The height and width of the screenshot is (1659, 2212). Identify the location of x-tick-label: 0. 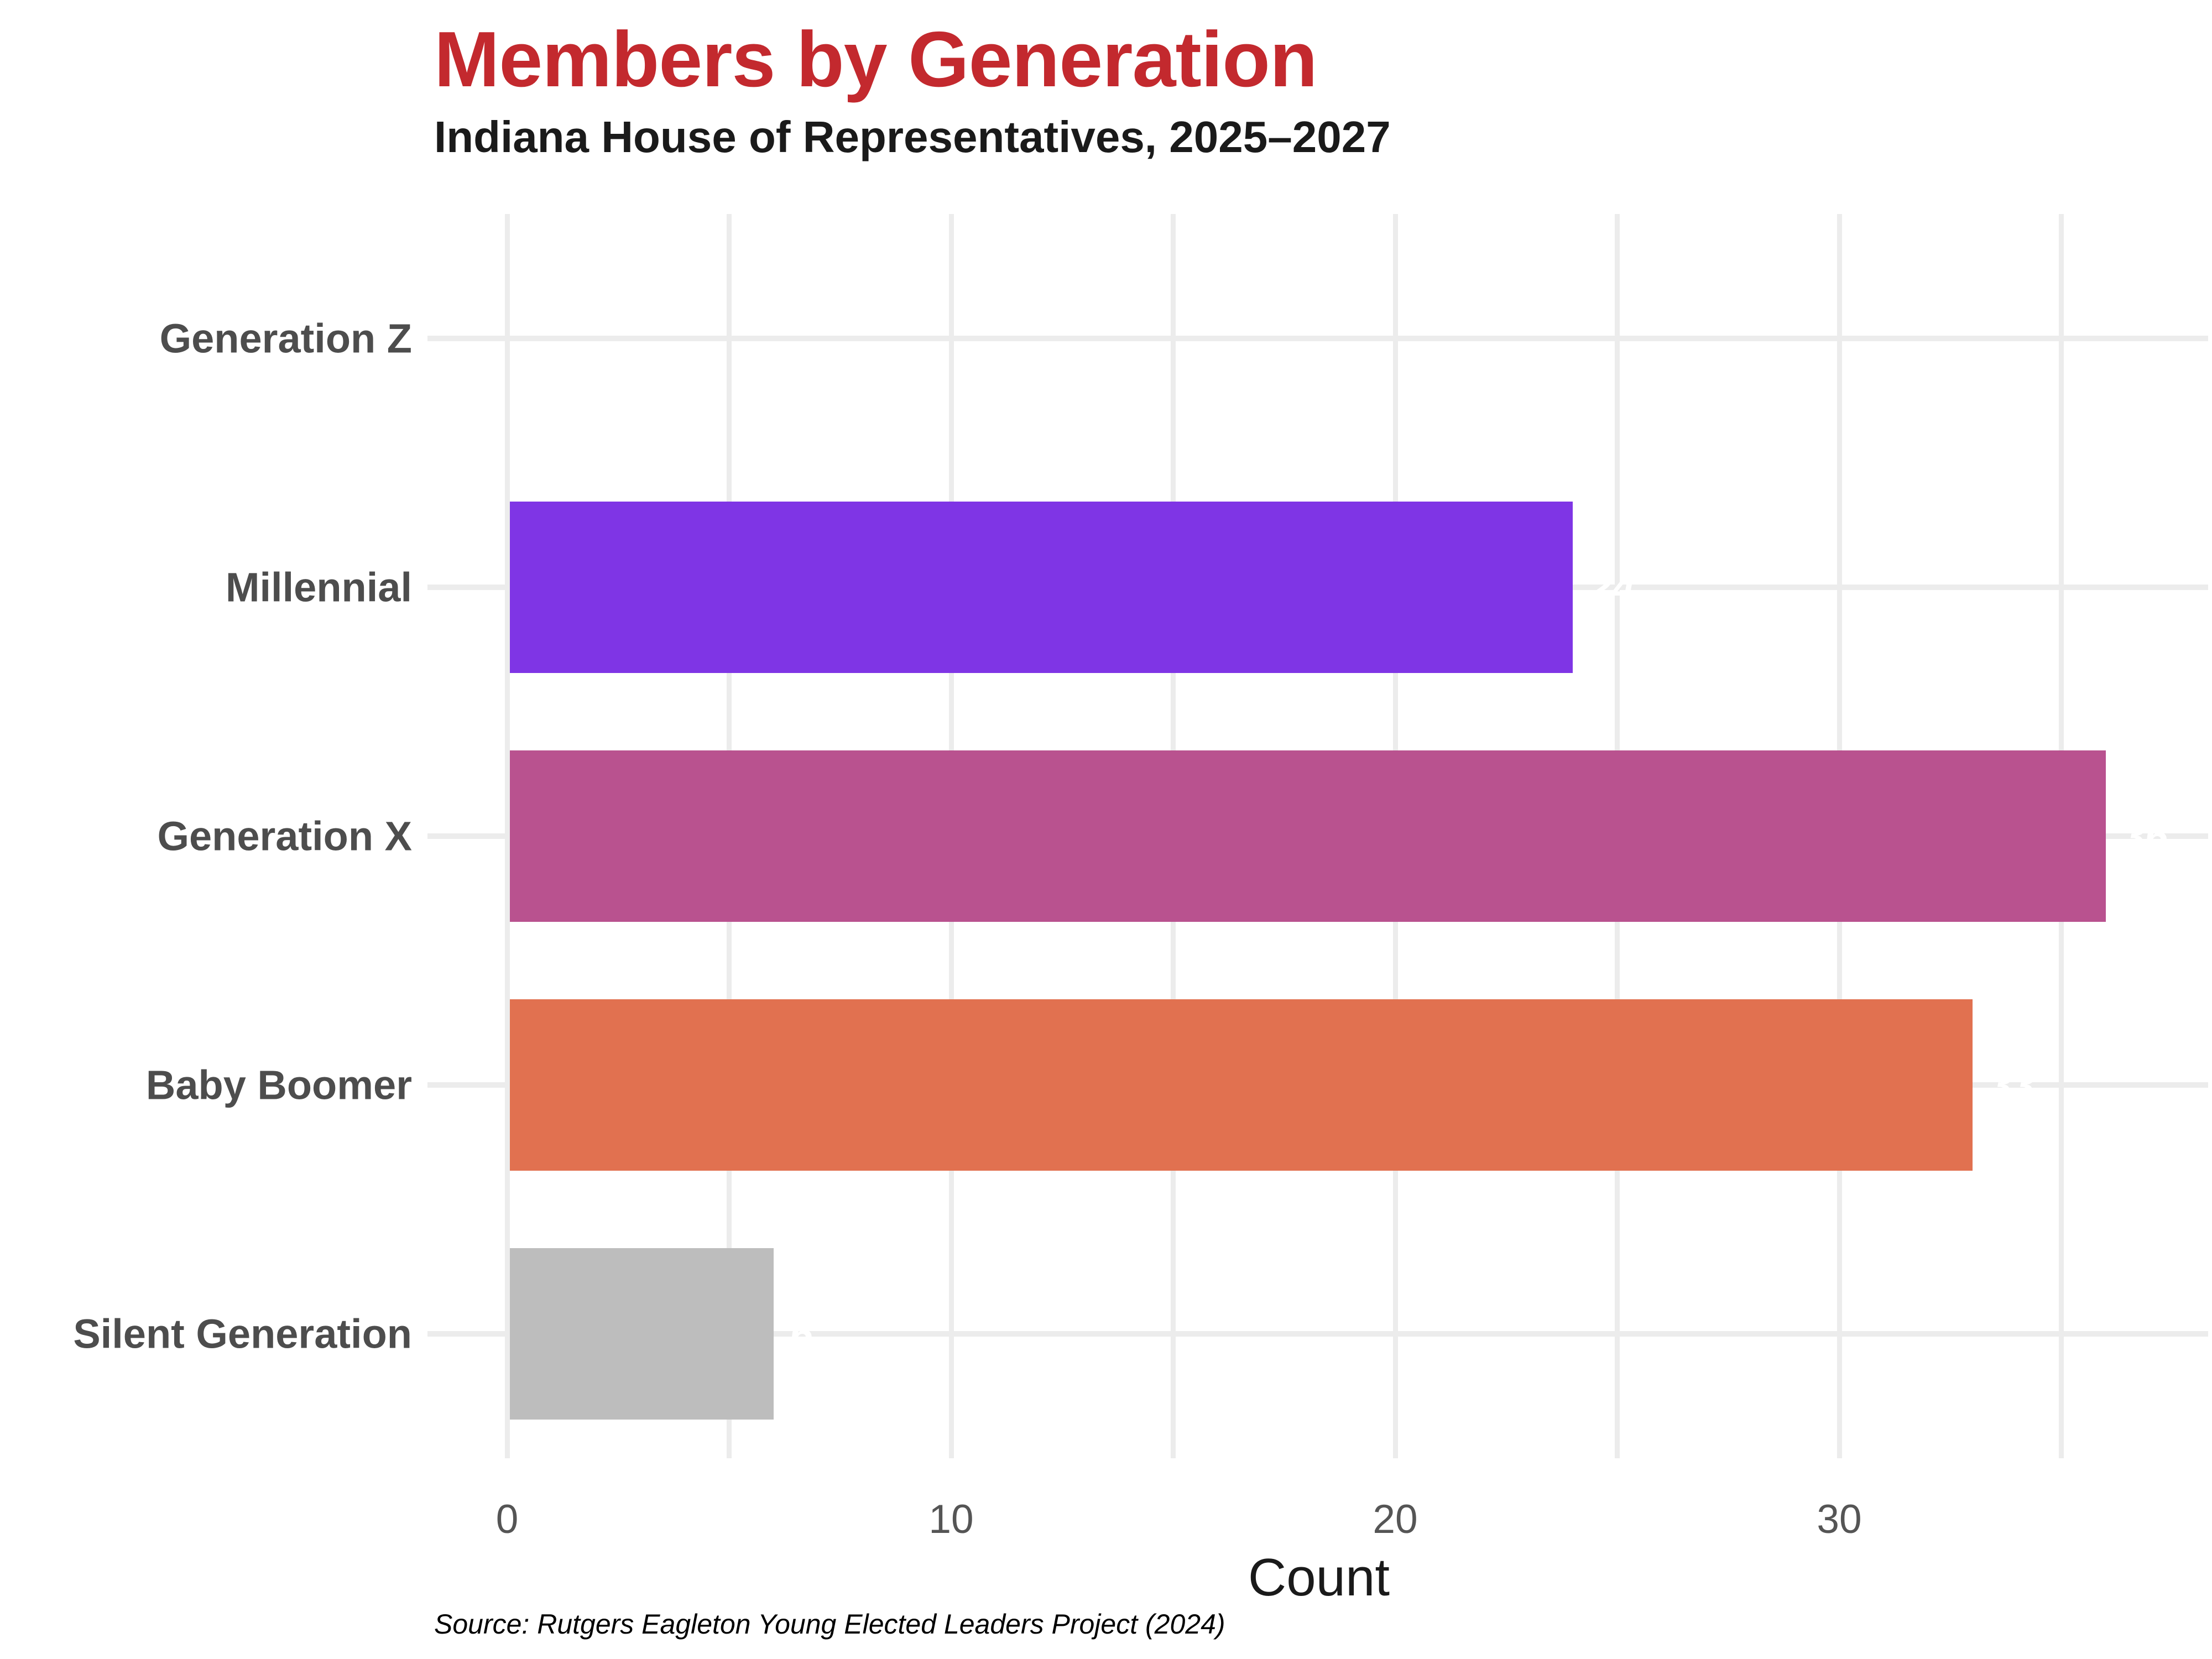
(507, 1520).